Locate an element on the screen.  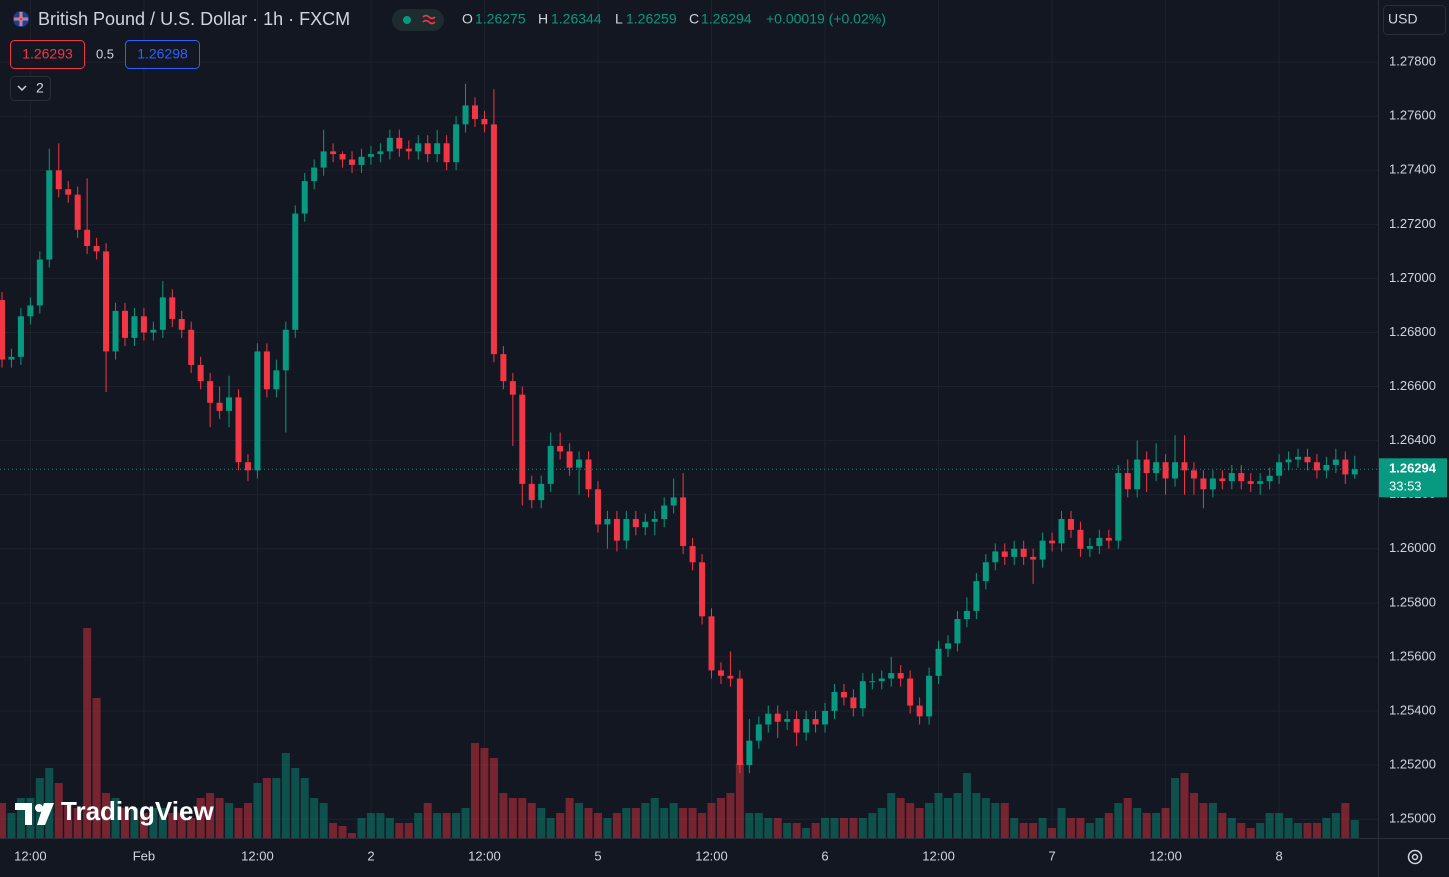
y-tick-label: 1.27200 is located at coordinates (1412, 223).